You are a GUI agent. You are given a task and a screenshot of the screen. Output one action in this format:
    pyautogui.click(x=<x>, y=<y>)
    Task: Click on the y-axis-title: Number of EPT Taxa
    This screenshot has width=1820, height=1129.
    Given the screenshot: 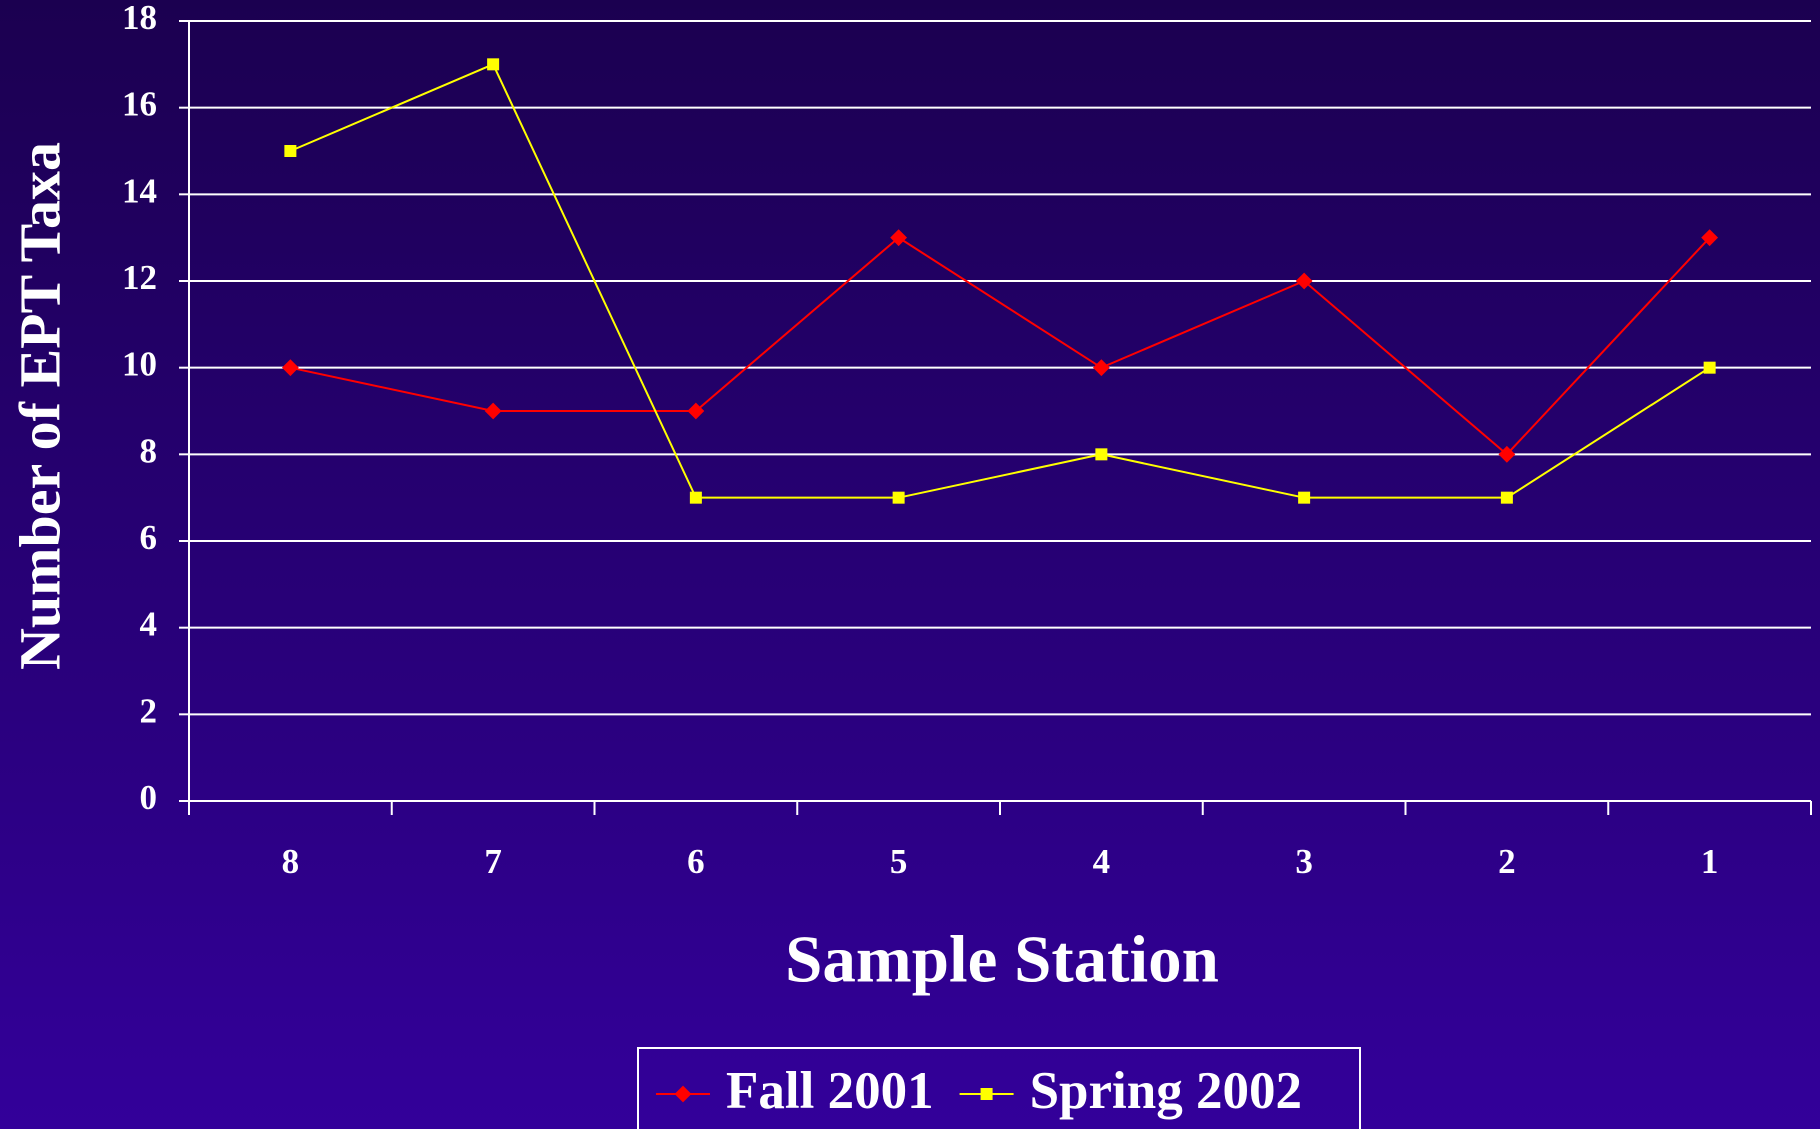 What is the action you would take?
    pyautogui.click(x=39, y=406)
    